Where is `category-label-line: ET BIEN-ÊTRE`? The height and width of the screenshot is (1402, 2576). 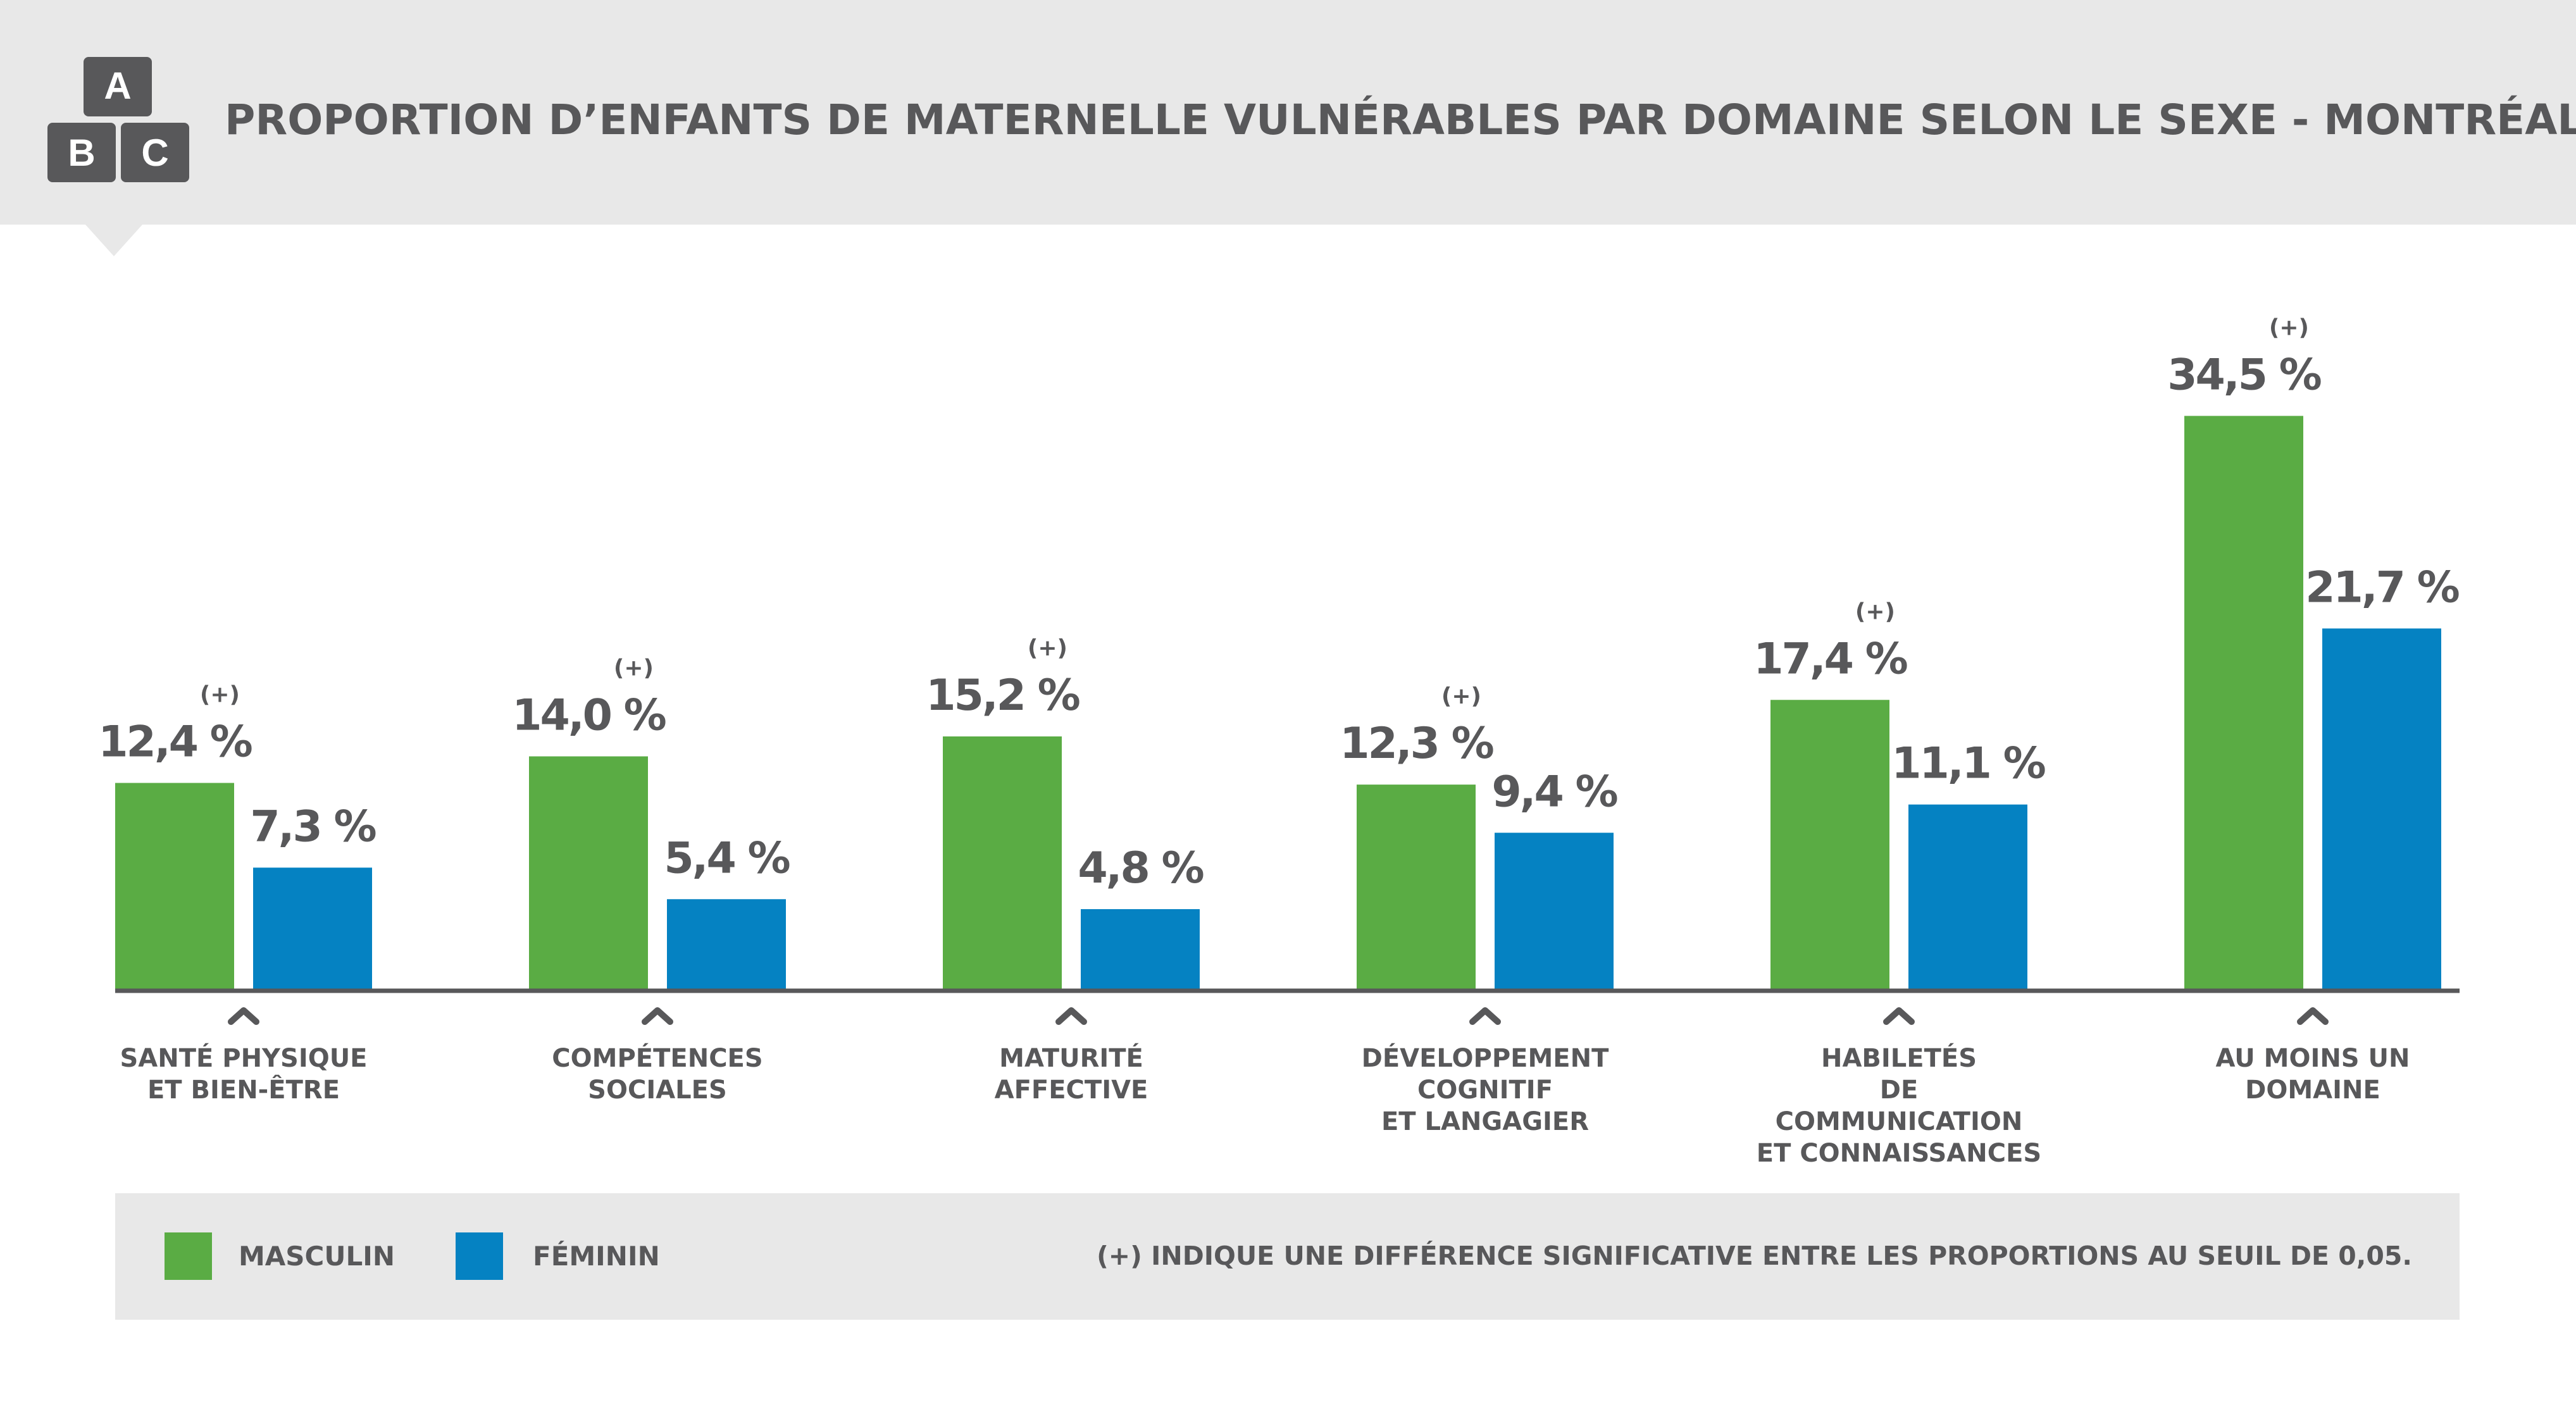 category-label-line: ET BIEN-ÊTRE is located at coordinates (244, 1089).